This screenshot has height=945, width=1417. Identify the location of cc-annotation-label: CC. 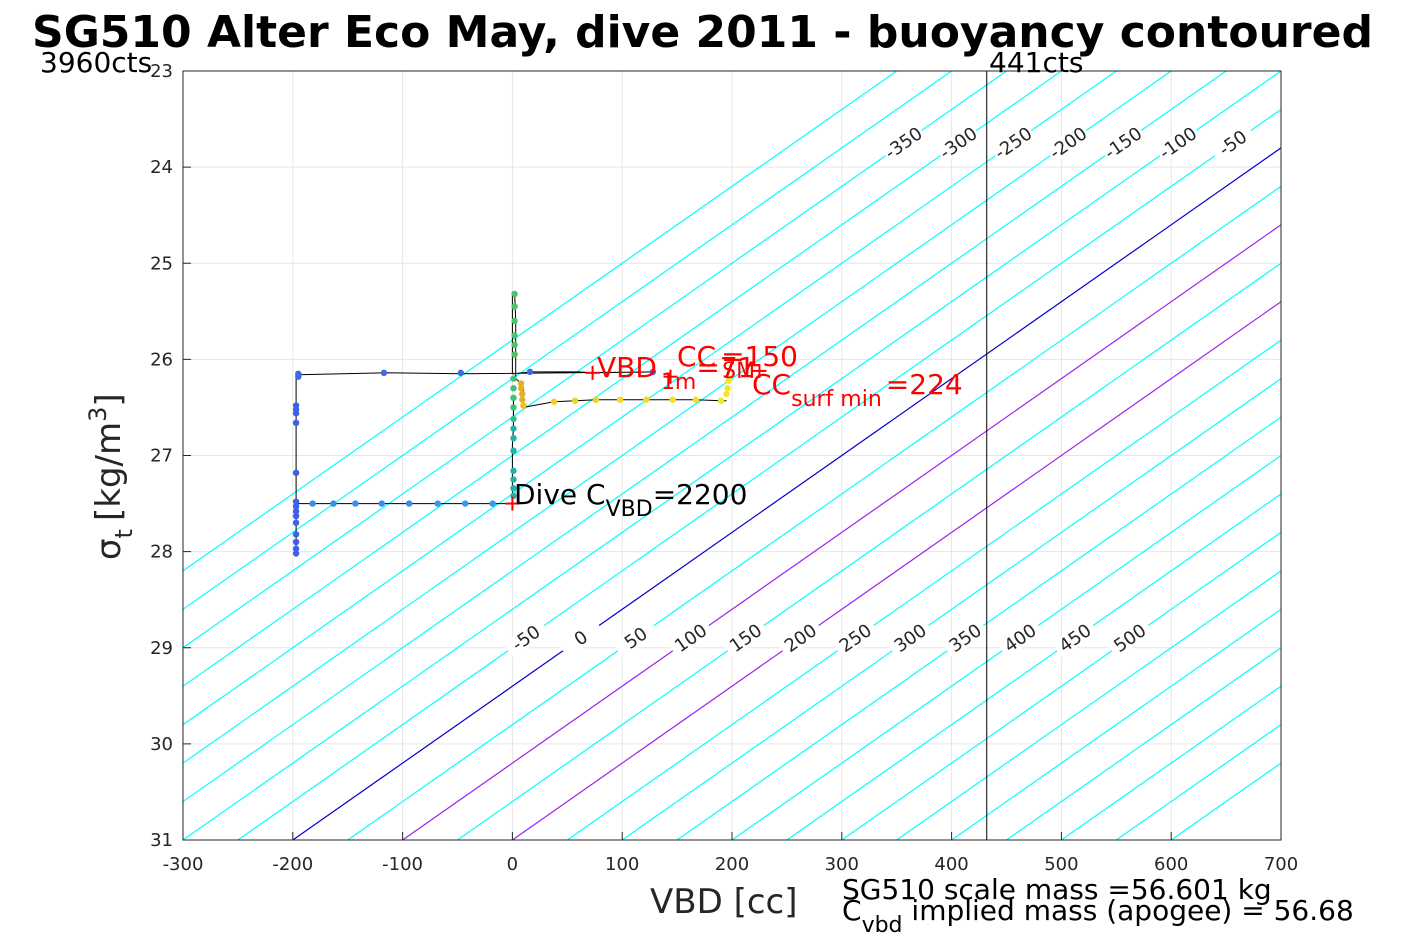
(696, 356).